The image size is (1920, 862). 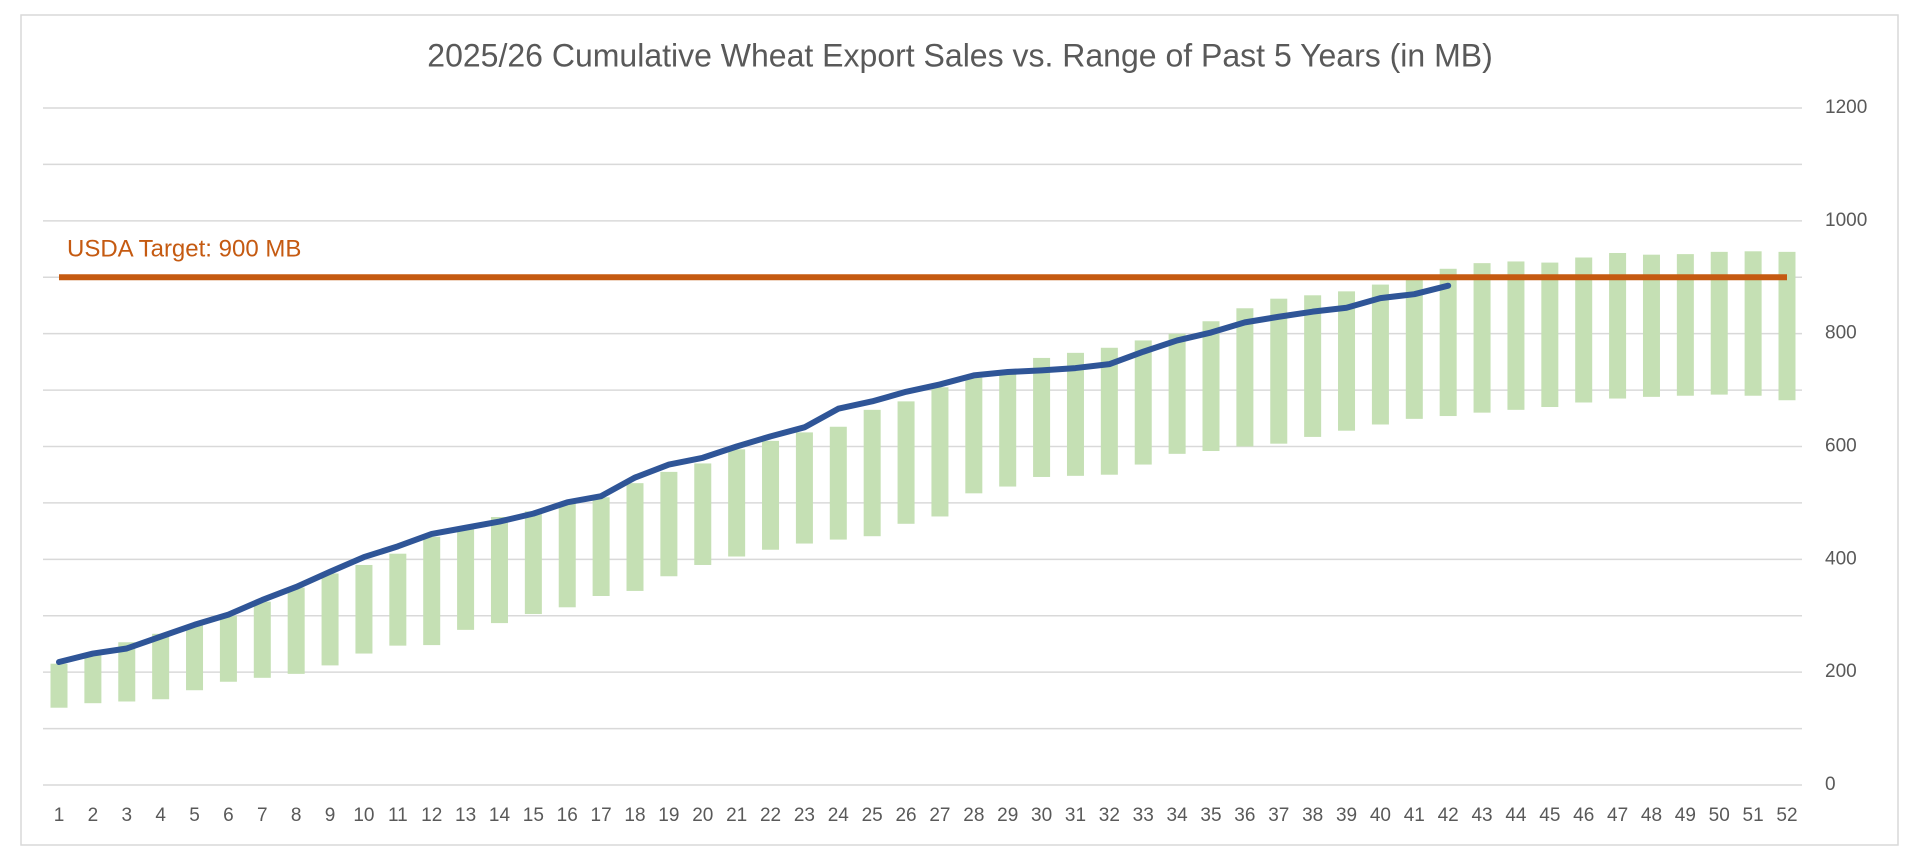 I want to click on x-tick-label: 6, so click(x=228, y=815).